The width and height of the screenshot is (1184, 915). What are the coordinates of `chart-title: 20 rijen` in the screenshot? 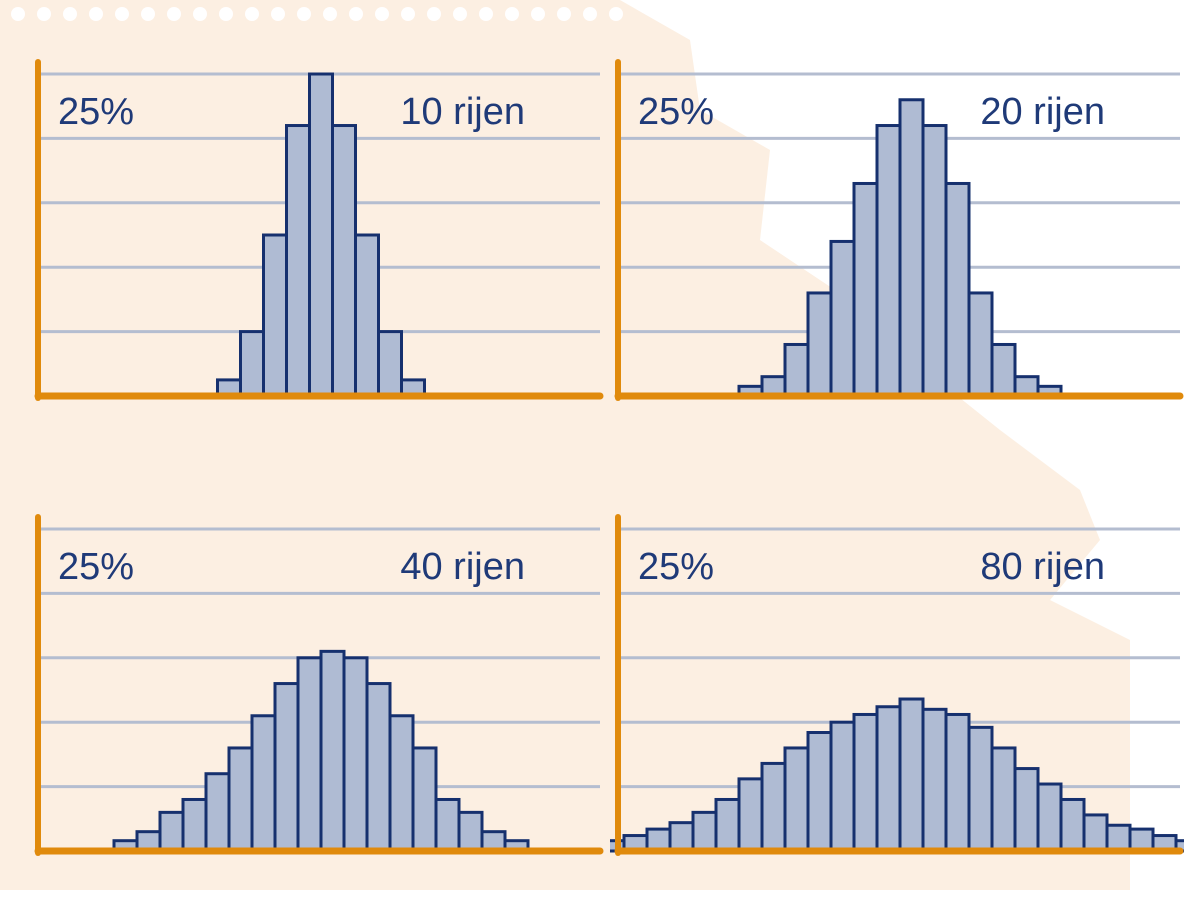 It's located at (1042, 112).